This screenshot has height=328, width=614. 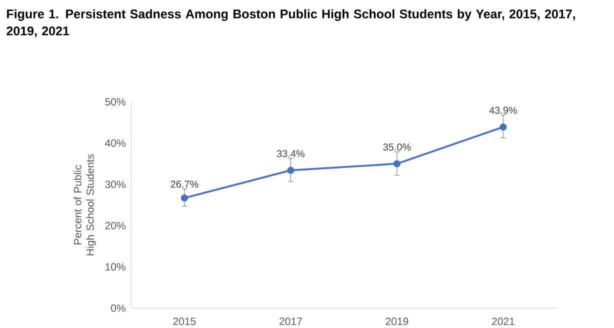 I want to click on data-label: 33.4%, so click(x=290, y=153).